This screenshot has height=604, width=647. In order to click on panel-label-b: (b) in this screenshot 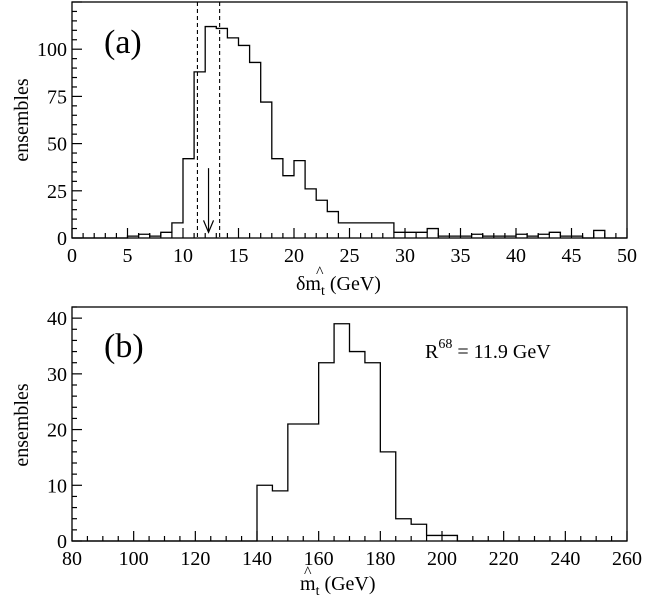, I will do `click(124, 346)`.